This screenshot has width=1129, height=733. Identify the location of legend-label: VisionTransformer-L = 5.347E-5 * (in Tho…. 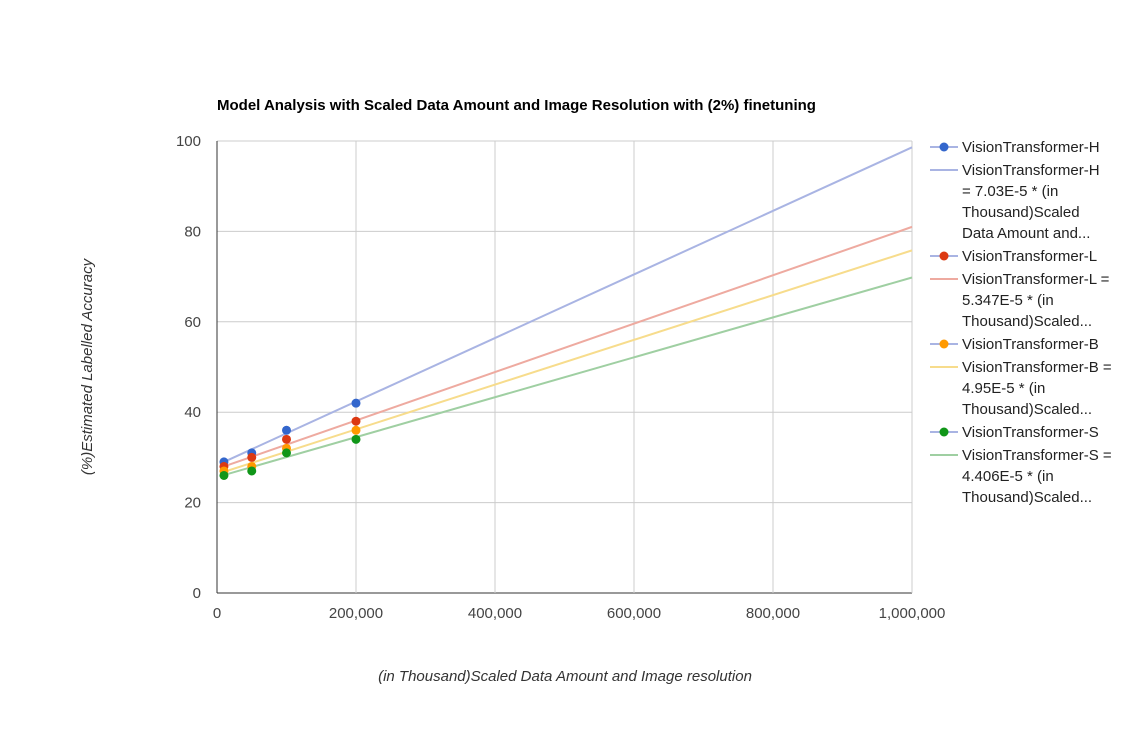
(1036, 300).